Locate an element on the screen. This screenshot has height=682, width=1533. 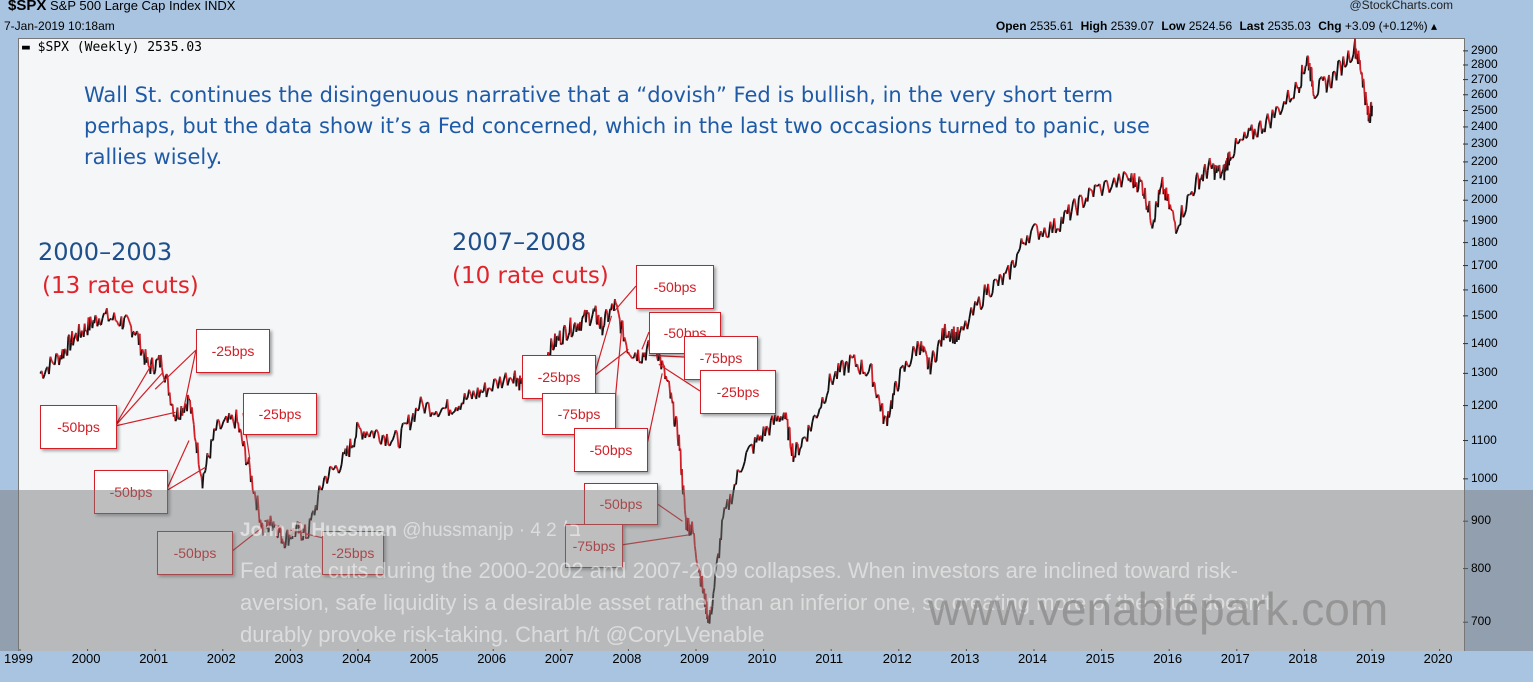
x-tick-label: 2014 is located at coordinates (1032, 658).